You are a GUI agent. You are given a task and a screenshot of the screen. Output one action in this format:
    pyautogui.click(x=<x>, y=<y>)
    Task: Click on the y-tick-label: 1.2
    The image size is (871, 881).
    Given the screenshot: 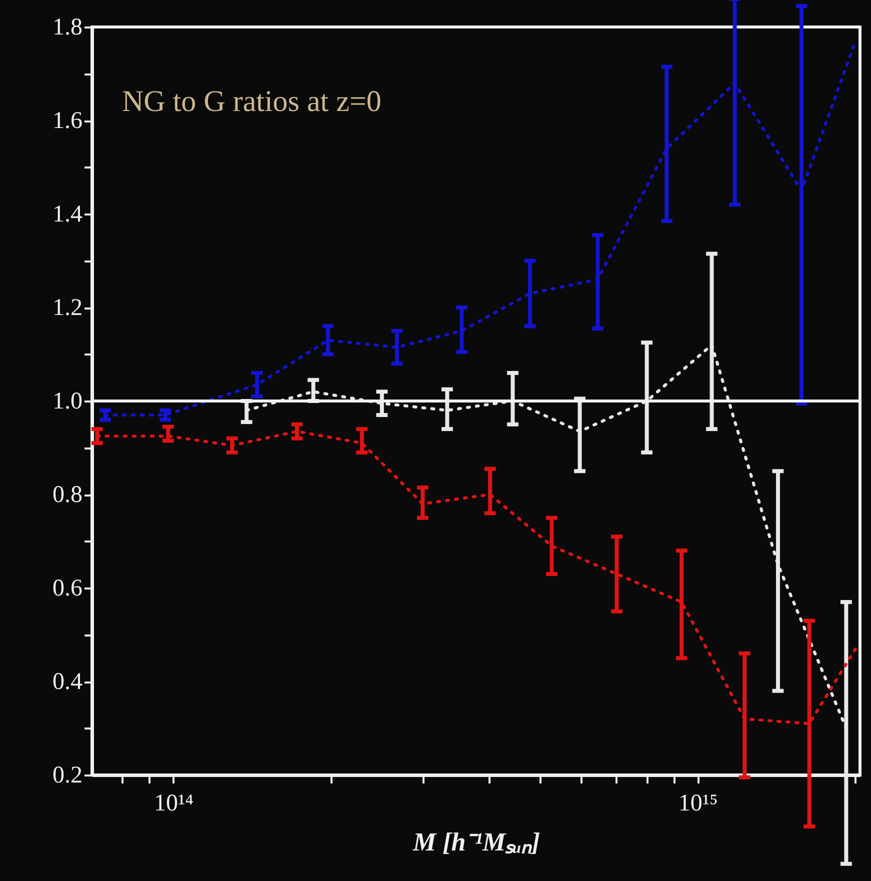 What is the action you would take?
    pyautogui.click(x=67, y=308)
    